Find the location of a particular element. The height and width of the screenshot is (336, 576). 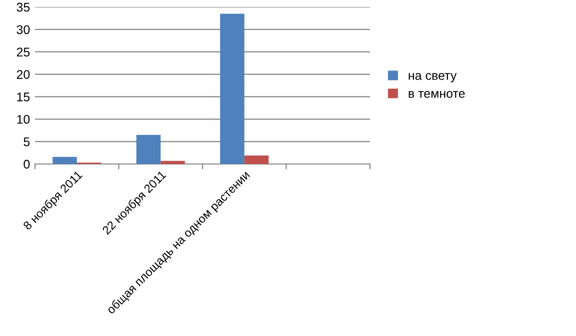

y-tick-label: 5 is located at coordinates (27, 142).